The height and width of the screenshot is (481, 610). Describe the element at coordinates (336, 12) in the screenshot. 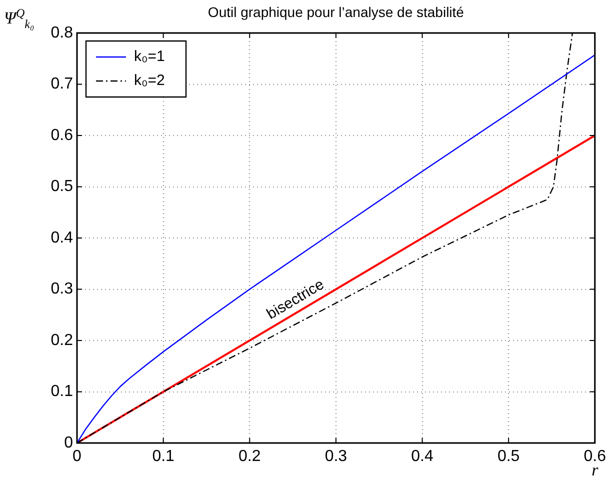

I see `chart-title: Outil graphique pour l’analyse de stabilité` at that location.